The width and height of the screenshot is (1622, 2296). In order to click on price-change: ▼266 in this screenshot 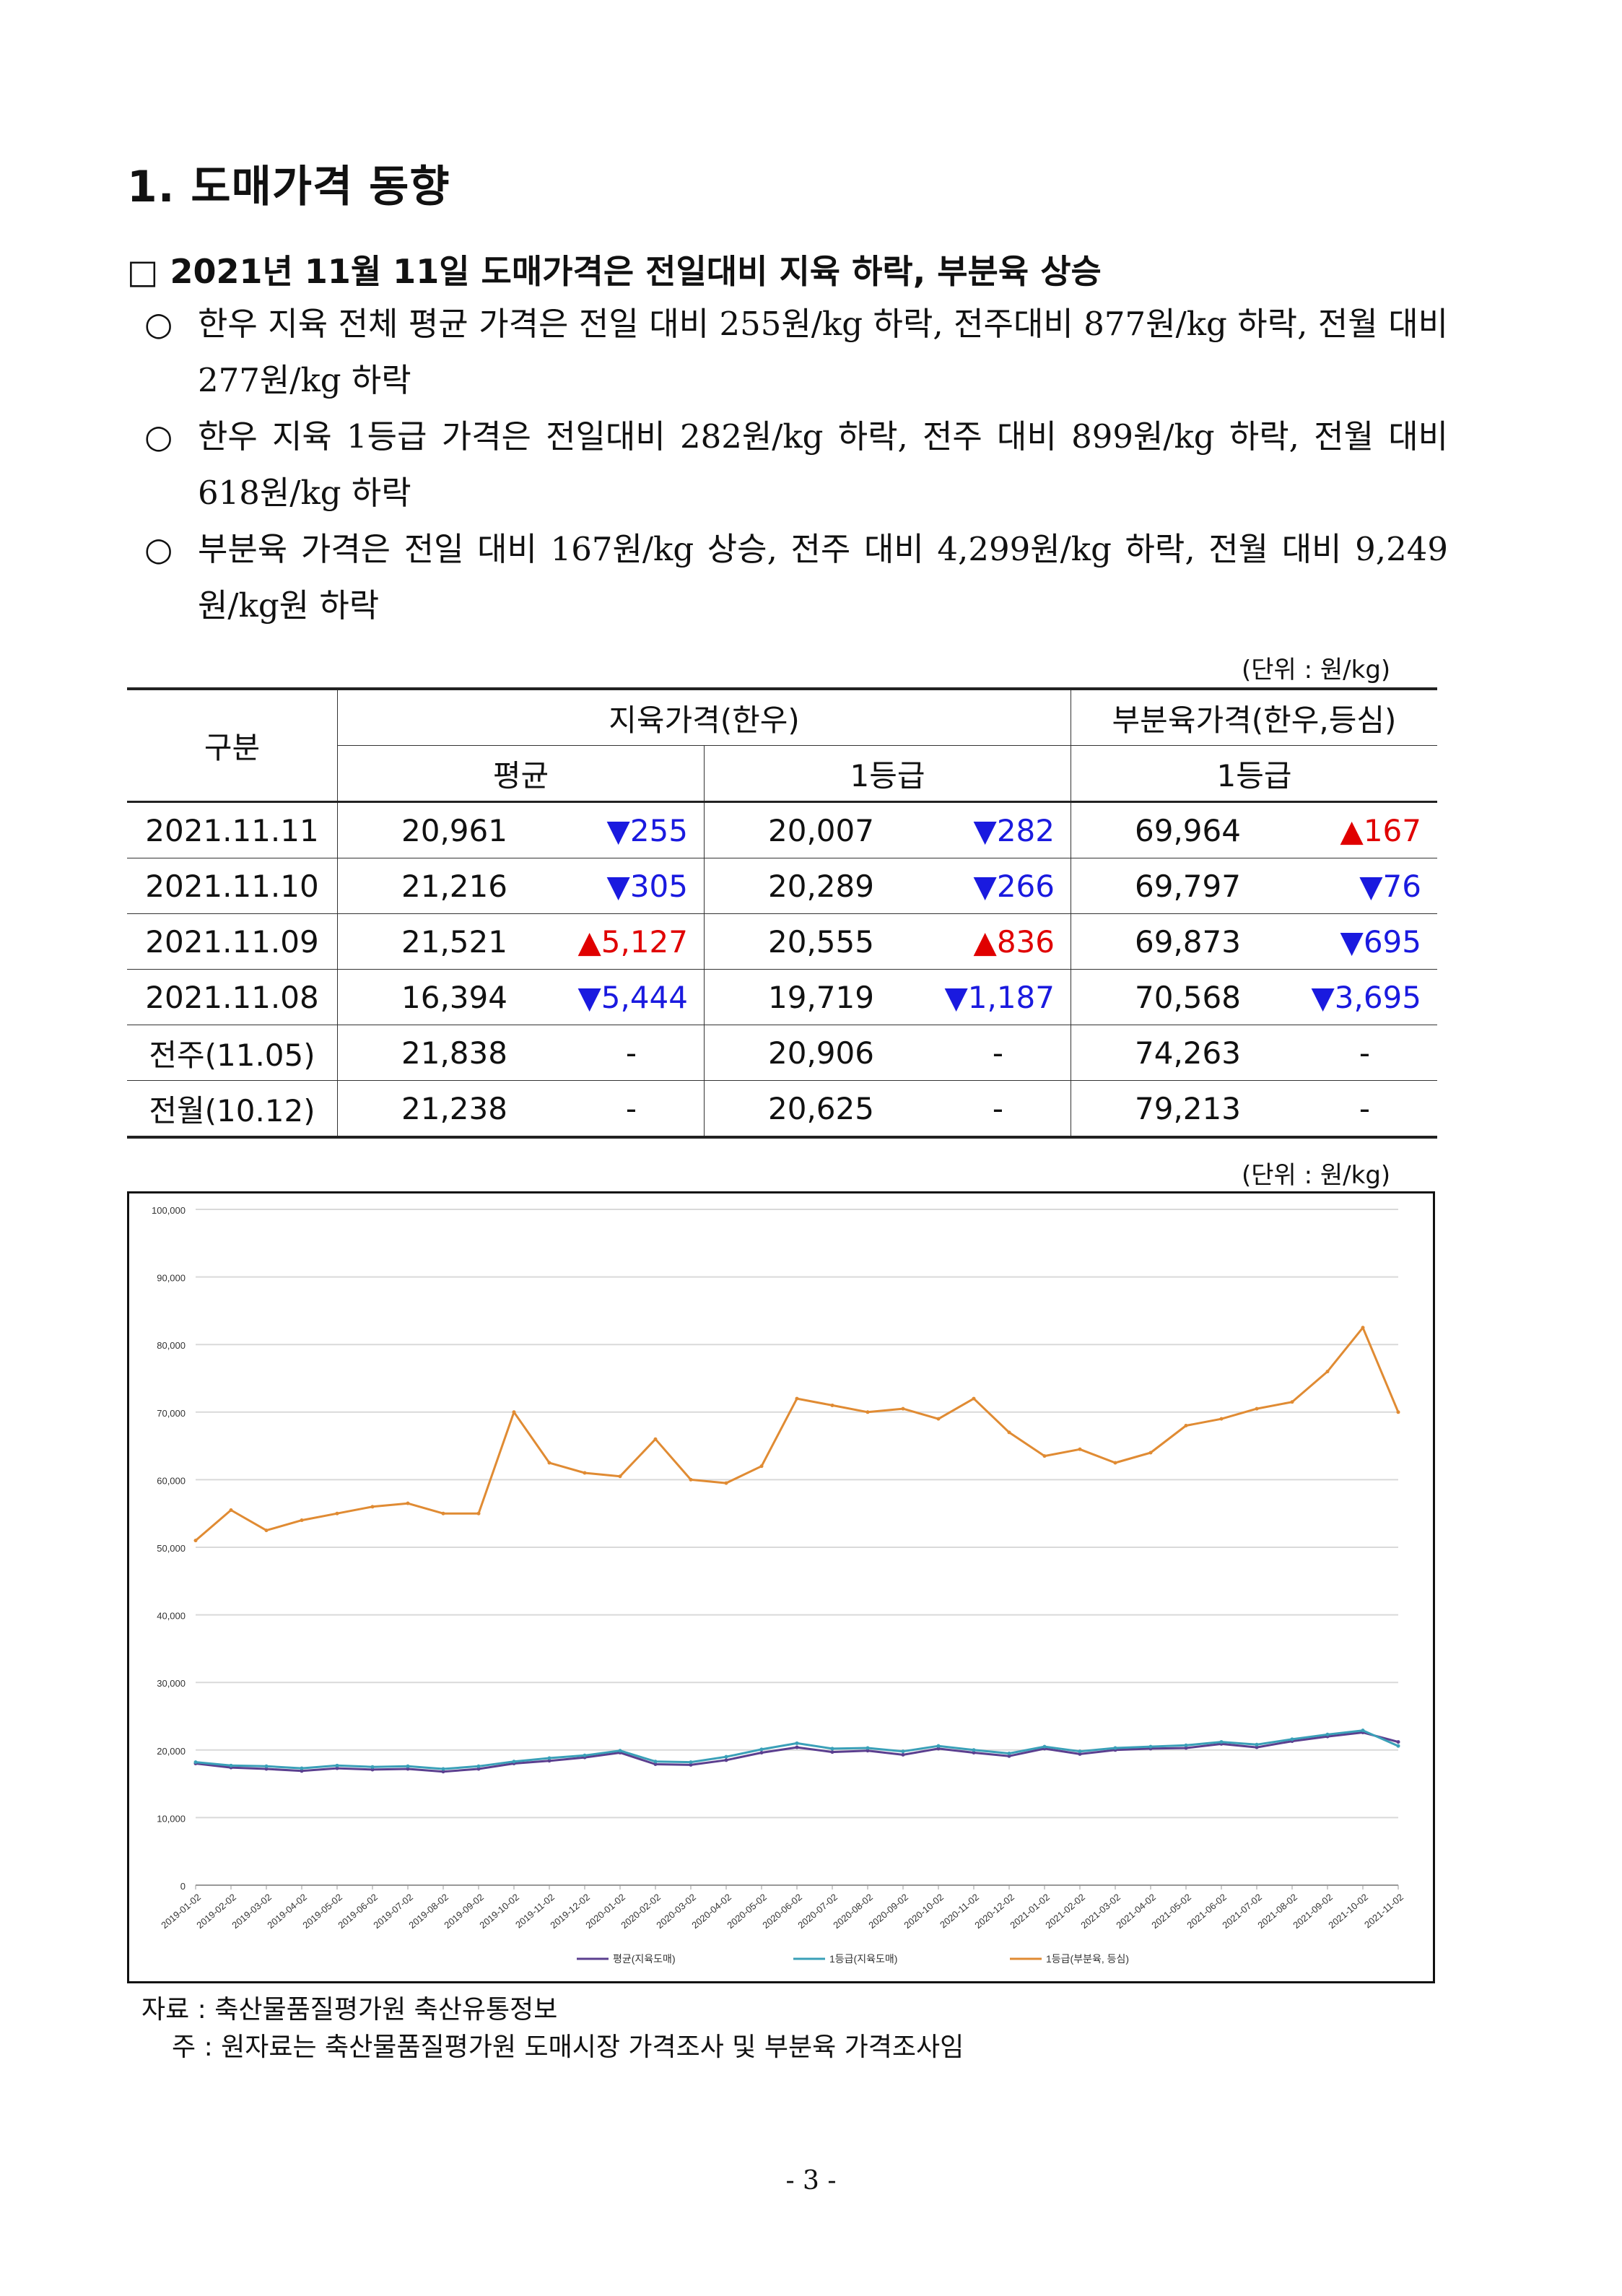, I will do `click(992, 886)`.